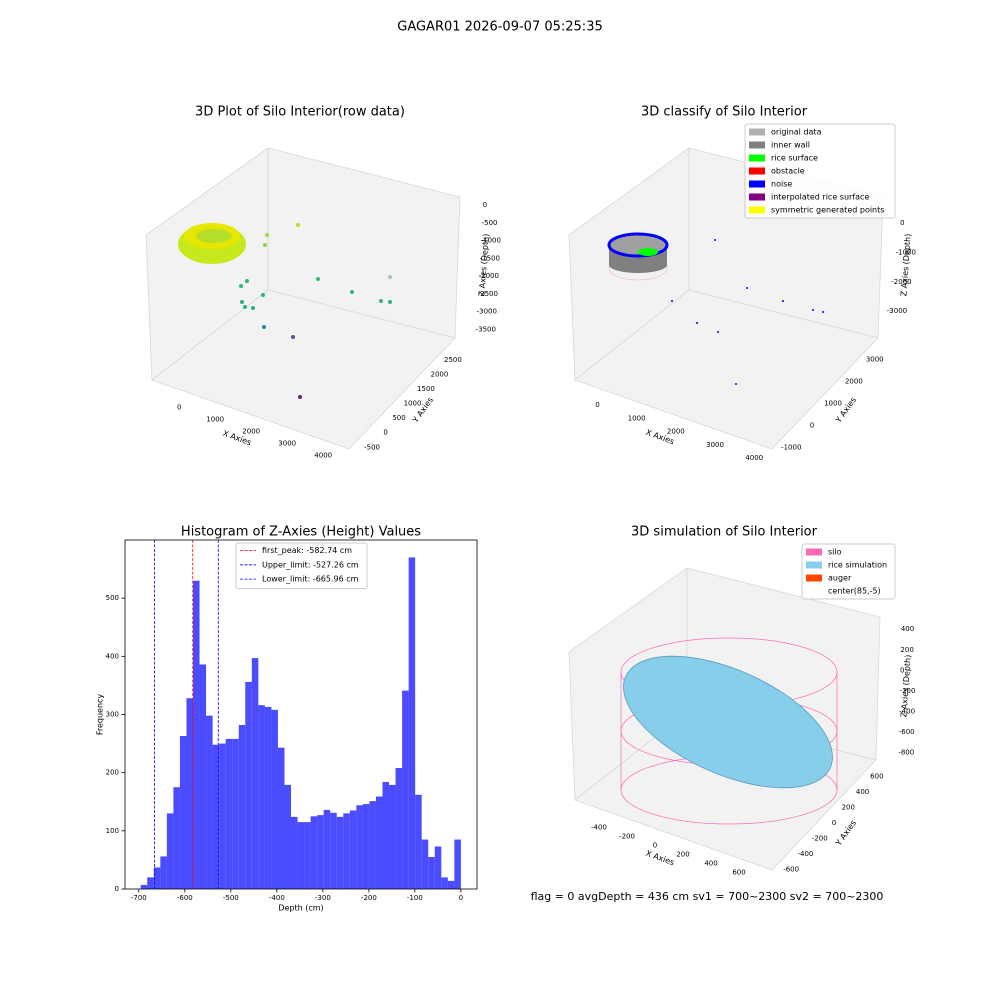  I want to click on legend-label: center(85,-5), so click(854, 591).